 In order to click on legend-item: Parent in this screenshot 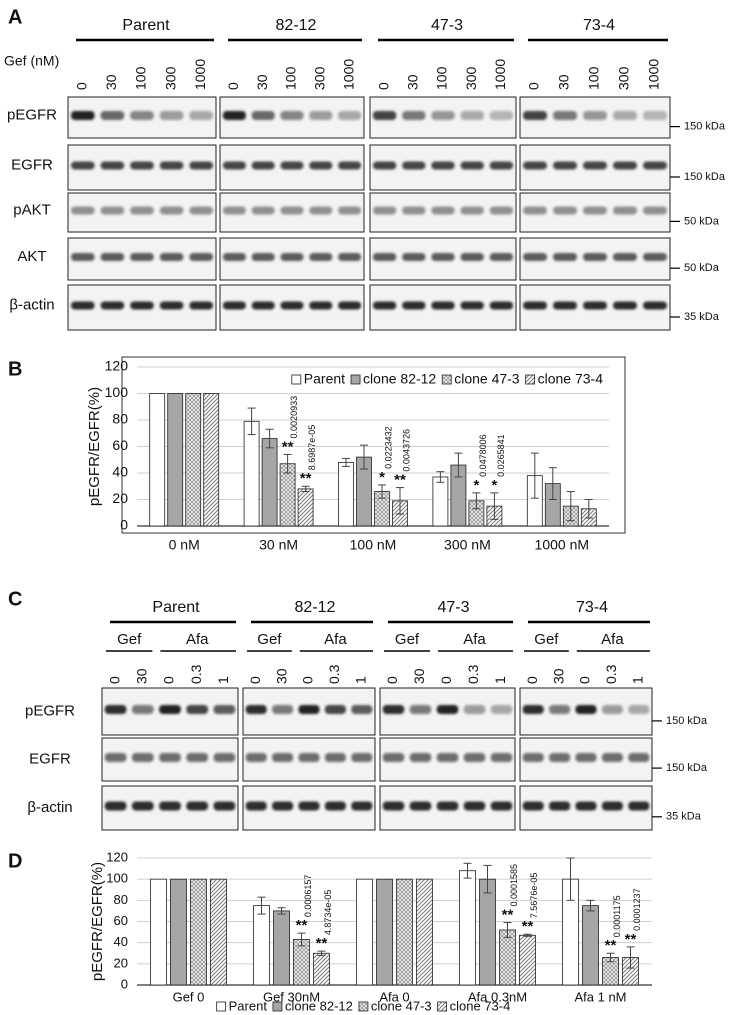, I will do `click(318, 379)`.